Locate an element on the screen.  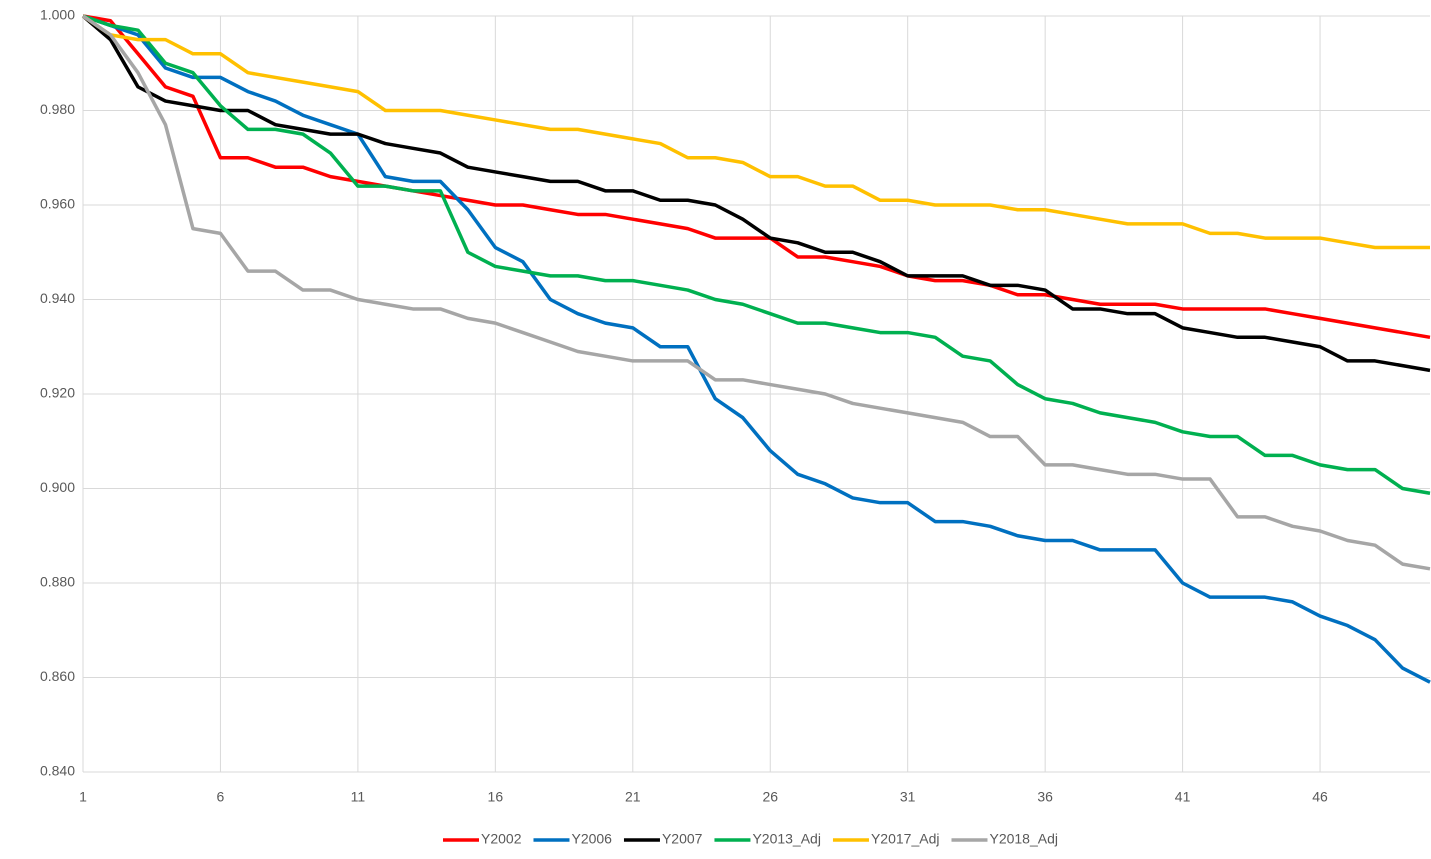
y-tick-label: 0.840 is located at coordinates (57, 771).